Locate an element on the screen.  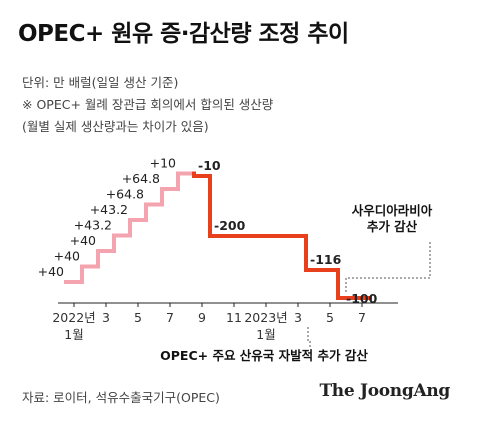
point-label-2022-05: +43.2 is located at coordinates (109, 209).